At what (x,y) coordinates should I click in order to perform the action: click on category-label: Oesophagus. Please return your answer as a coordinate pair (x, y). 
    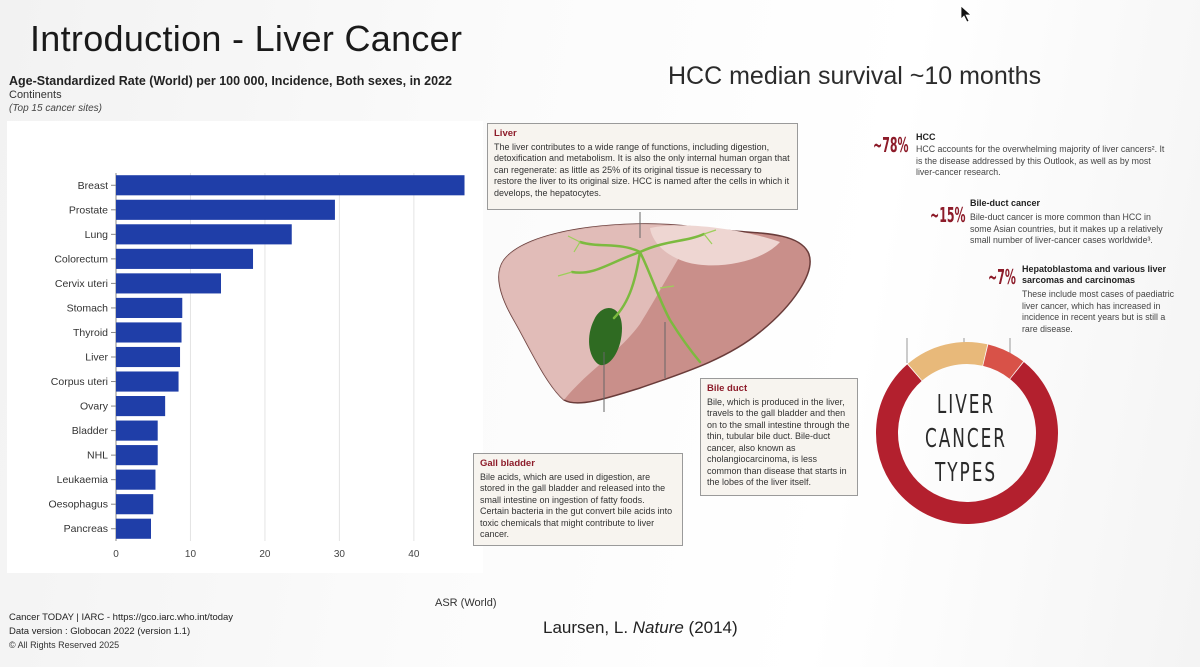
    Looking at the image, I should click on (78, 505).